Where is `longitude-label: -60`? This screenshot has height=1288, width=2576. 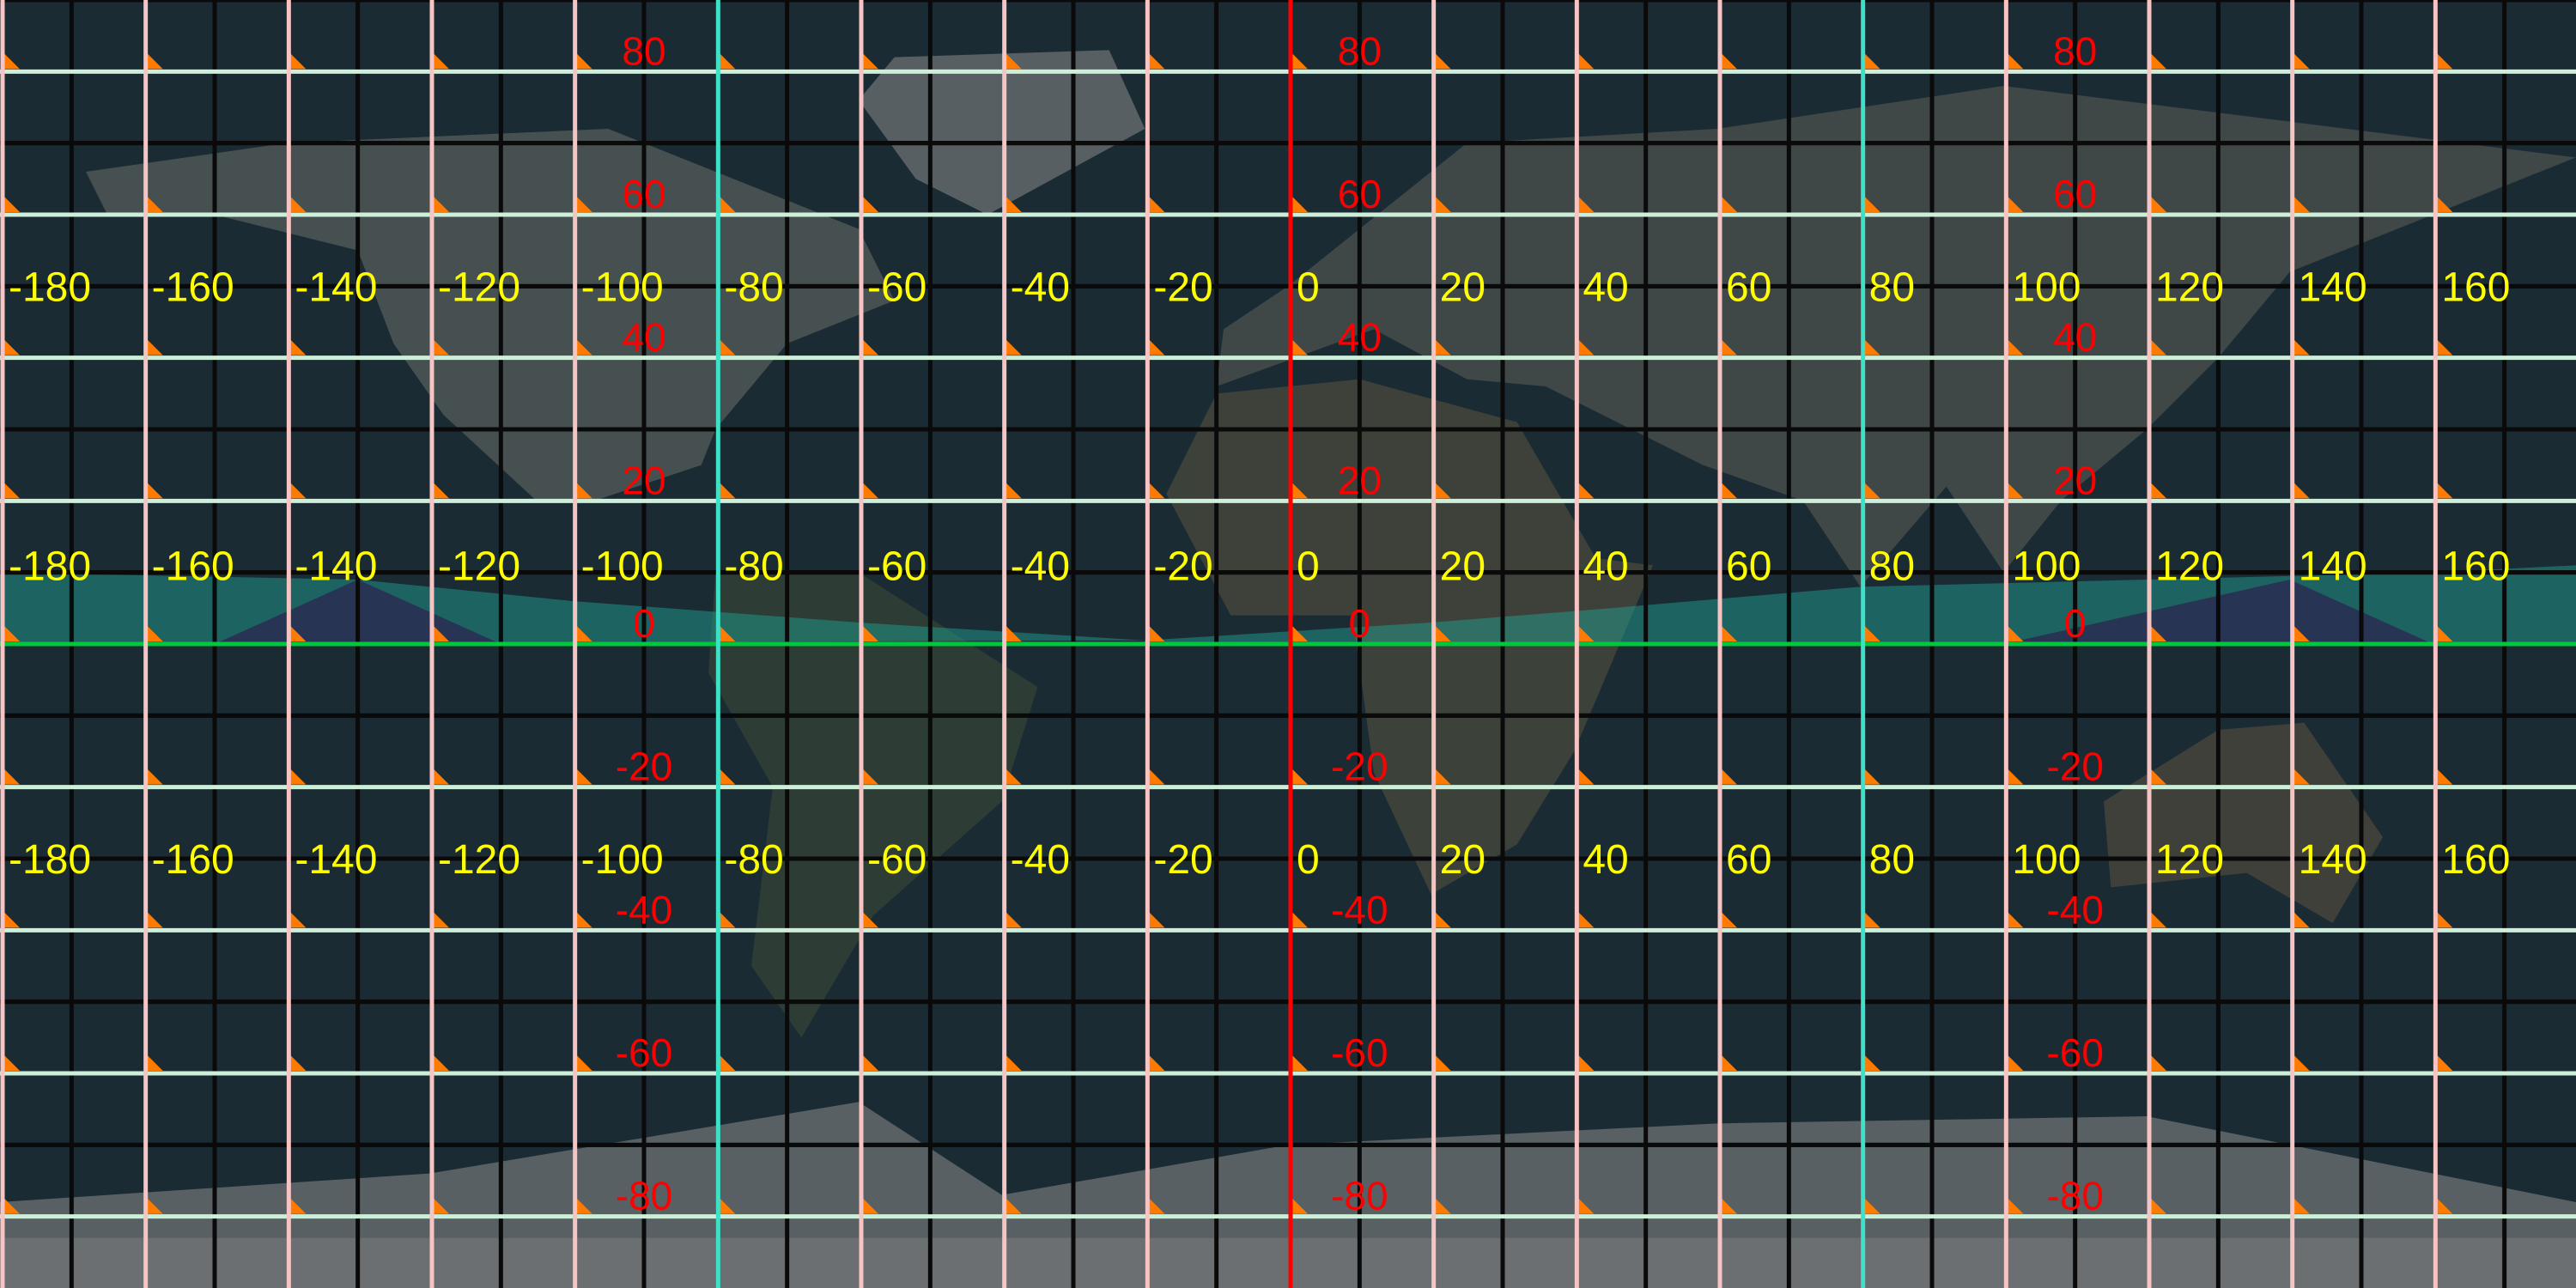 longitude-label: -60 is located at coordinates (897, 860).